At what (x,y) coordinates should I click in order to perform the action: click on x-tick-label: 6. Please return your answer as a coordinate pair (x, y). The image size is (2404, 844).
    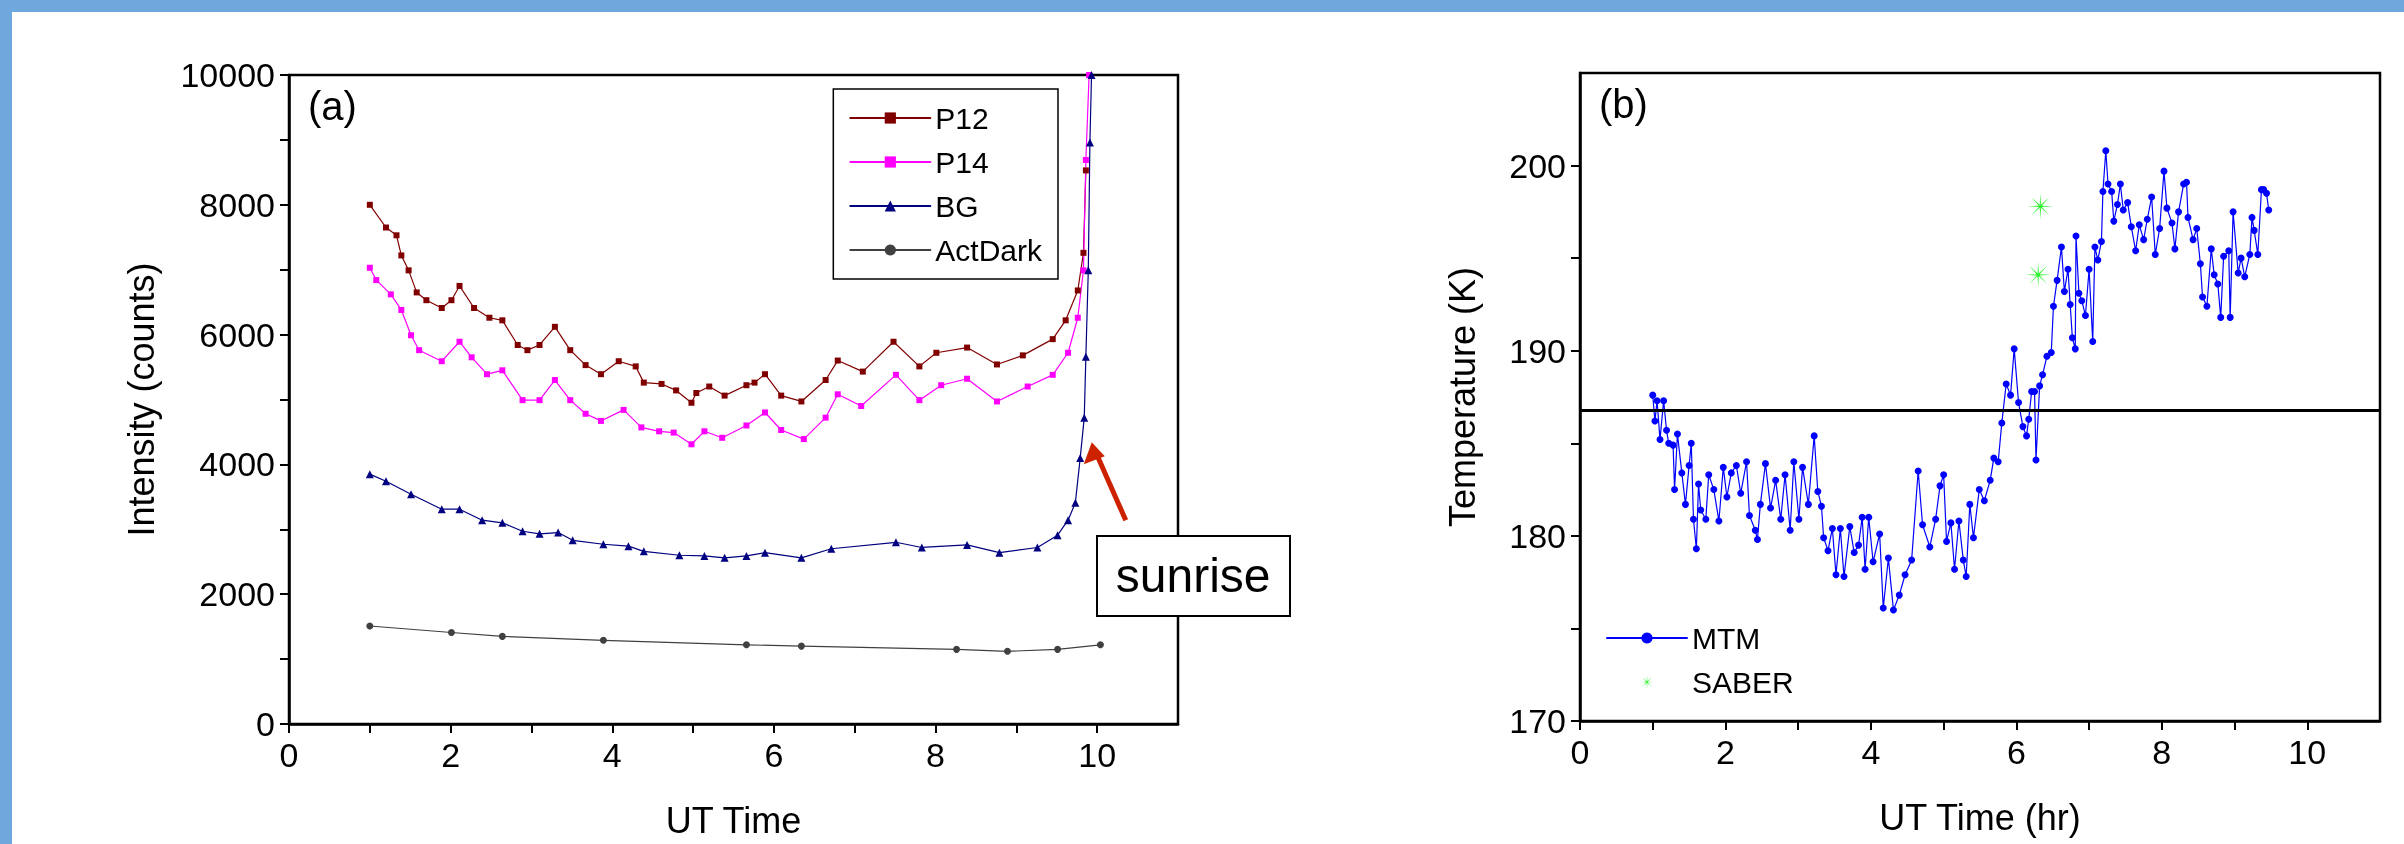
    Looking at the image, I should click on (774, 755).